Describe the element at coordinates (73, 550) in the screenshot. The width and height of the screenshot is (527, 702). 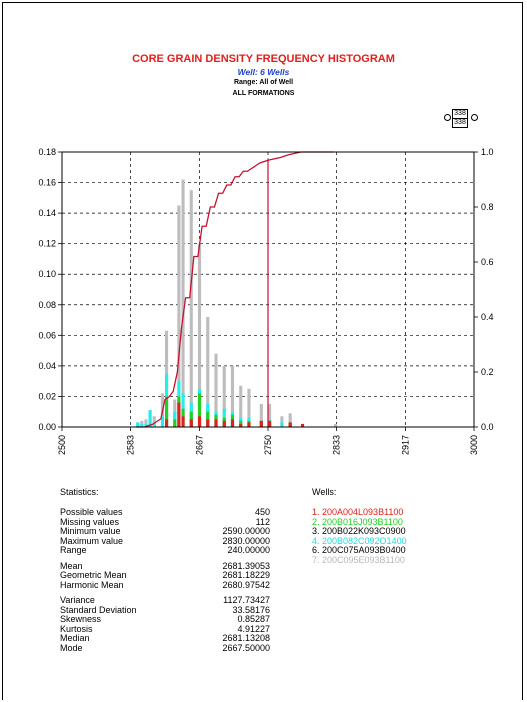
I see `statistic-label: Range` at that location.